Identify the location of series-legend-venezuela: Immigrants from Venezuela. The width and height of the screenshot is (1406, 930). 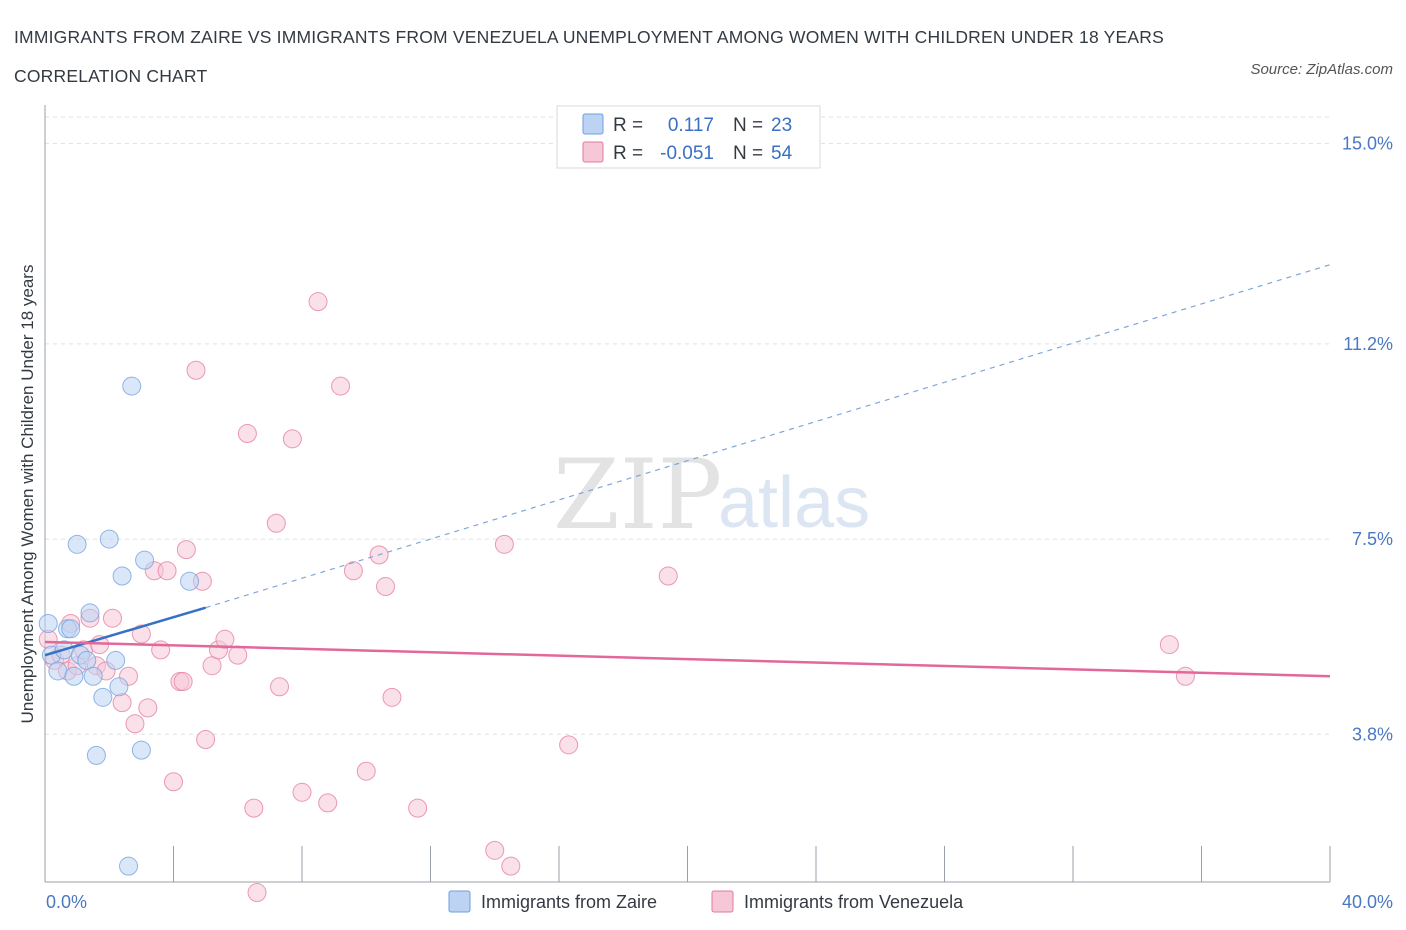
(854, 902).